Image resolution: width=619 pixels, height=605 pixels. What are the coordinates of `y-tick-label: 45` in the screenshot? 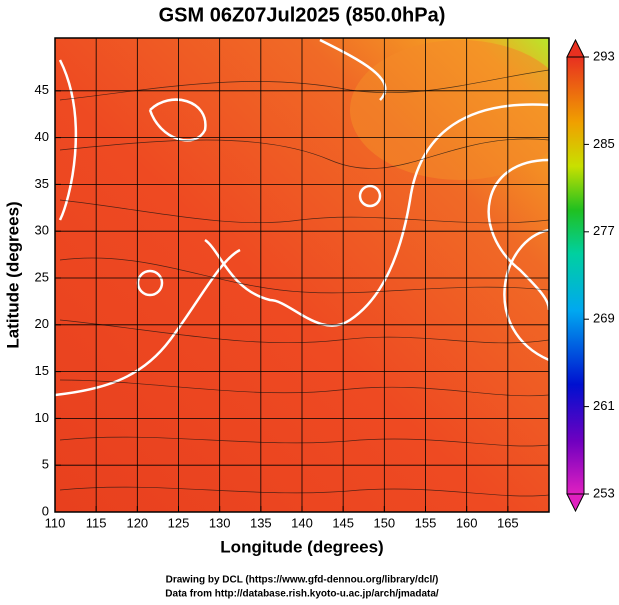 It's located at (42, 89).